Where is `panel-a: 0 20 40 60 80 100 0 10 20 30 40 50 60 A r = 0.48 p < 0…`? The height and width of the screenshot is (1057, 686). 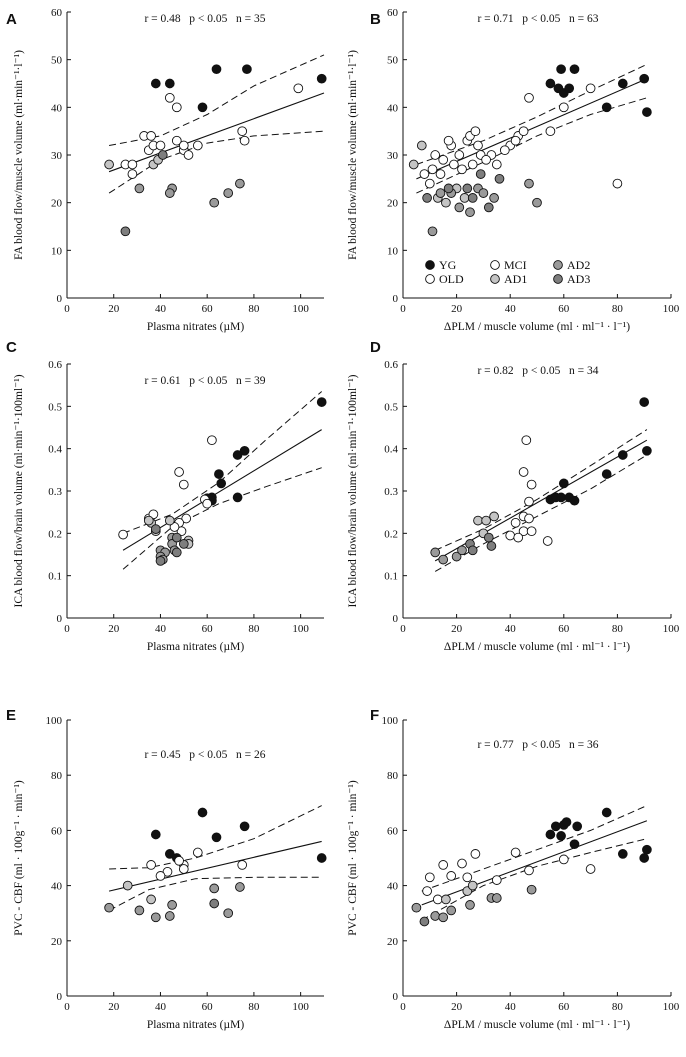
panel-a: 0 20 40 60 80 100 0 10 20 30 40 50 60 A r = 0.48 p < 0… is located at coordinates (166, 170).